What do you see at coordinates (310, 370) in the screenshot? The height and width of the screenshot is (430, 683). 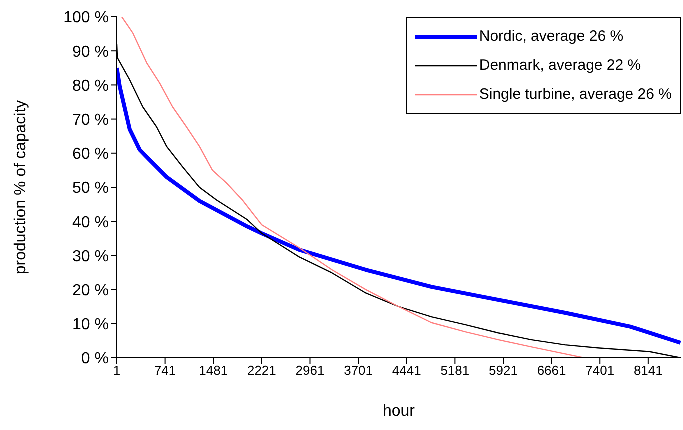 I see `x-tick-label: 2961` at bounding box center [310, 370].